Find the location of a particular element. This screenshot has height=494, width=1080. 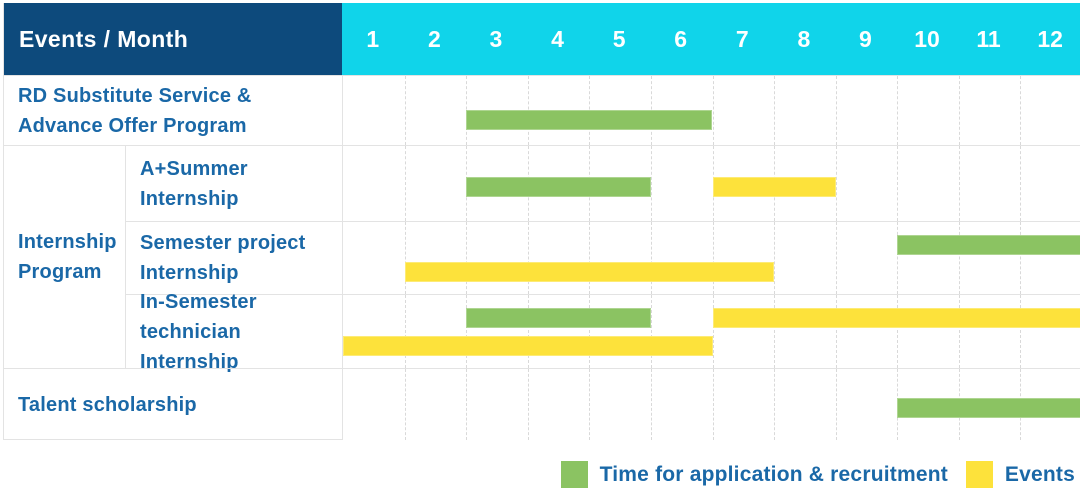

group-label-line: Internship is located at coordinates (67, 242).